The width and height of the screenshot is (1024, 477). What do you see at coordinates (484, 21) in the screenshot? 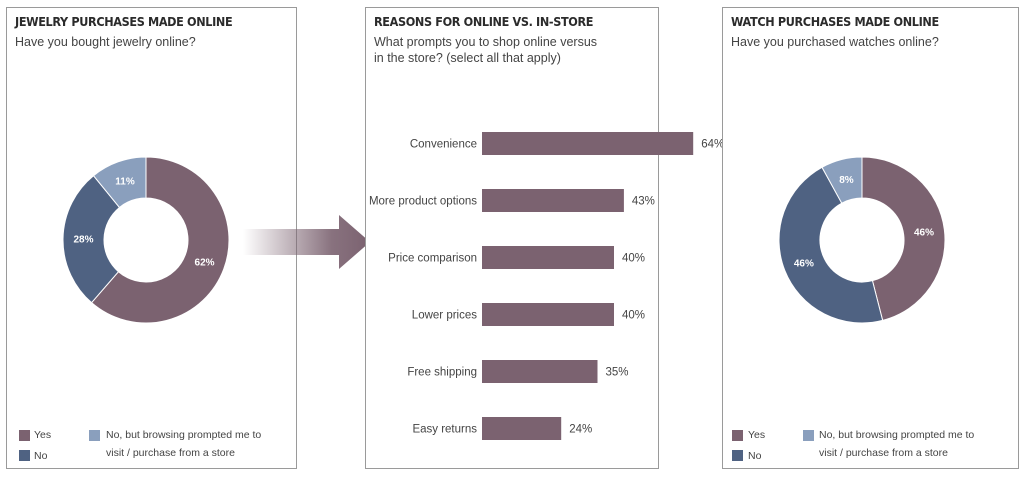
I see `reasons-title: REASONS FOR ONLINE VS. IN-STORE` at bounding box center [484, 21].